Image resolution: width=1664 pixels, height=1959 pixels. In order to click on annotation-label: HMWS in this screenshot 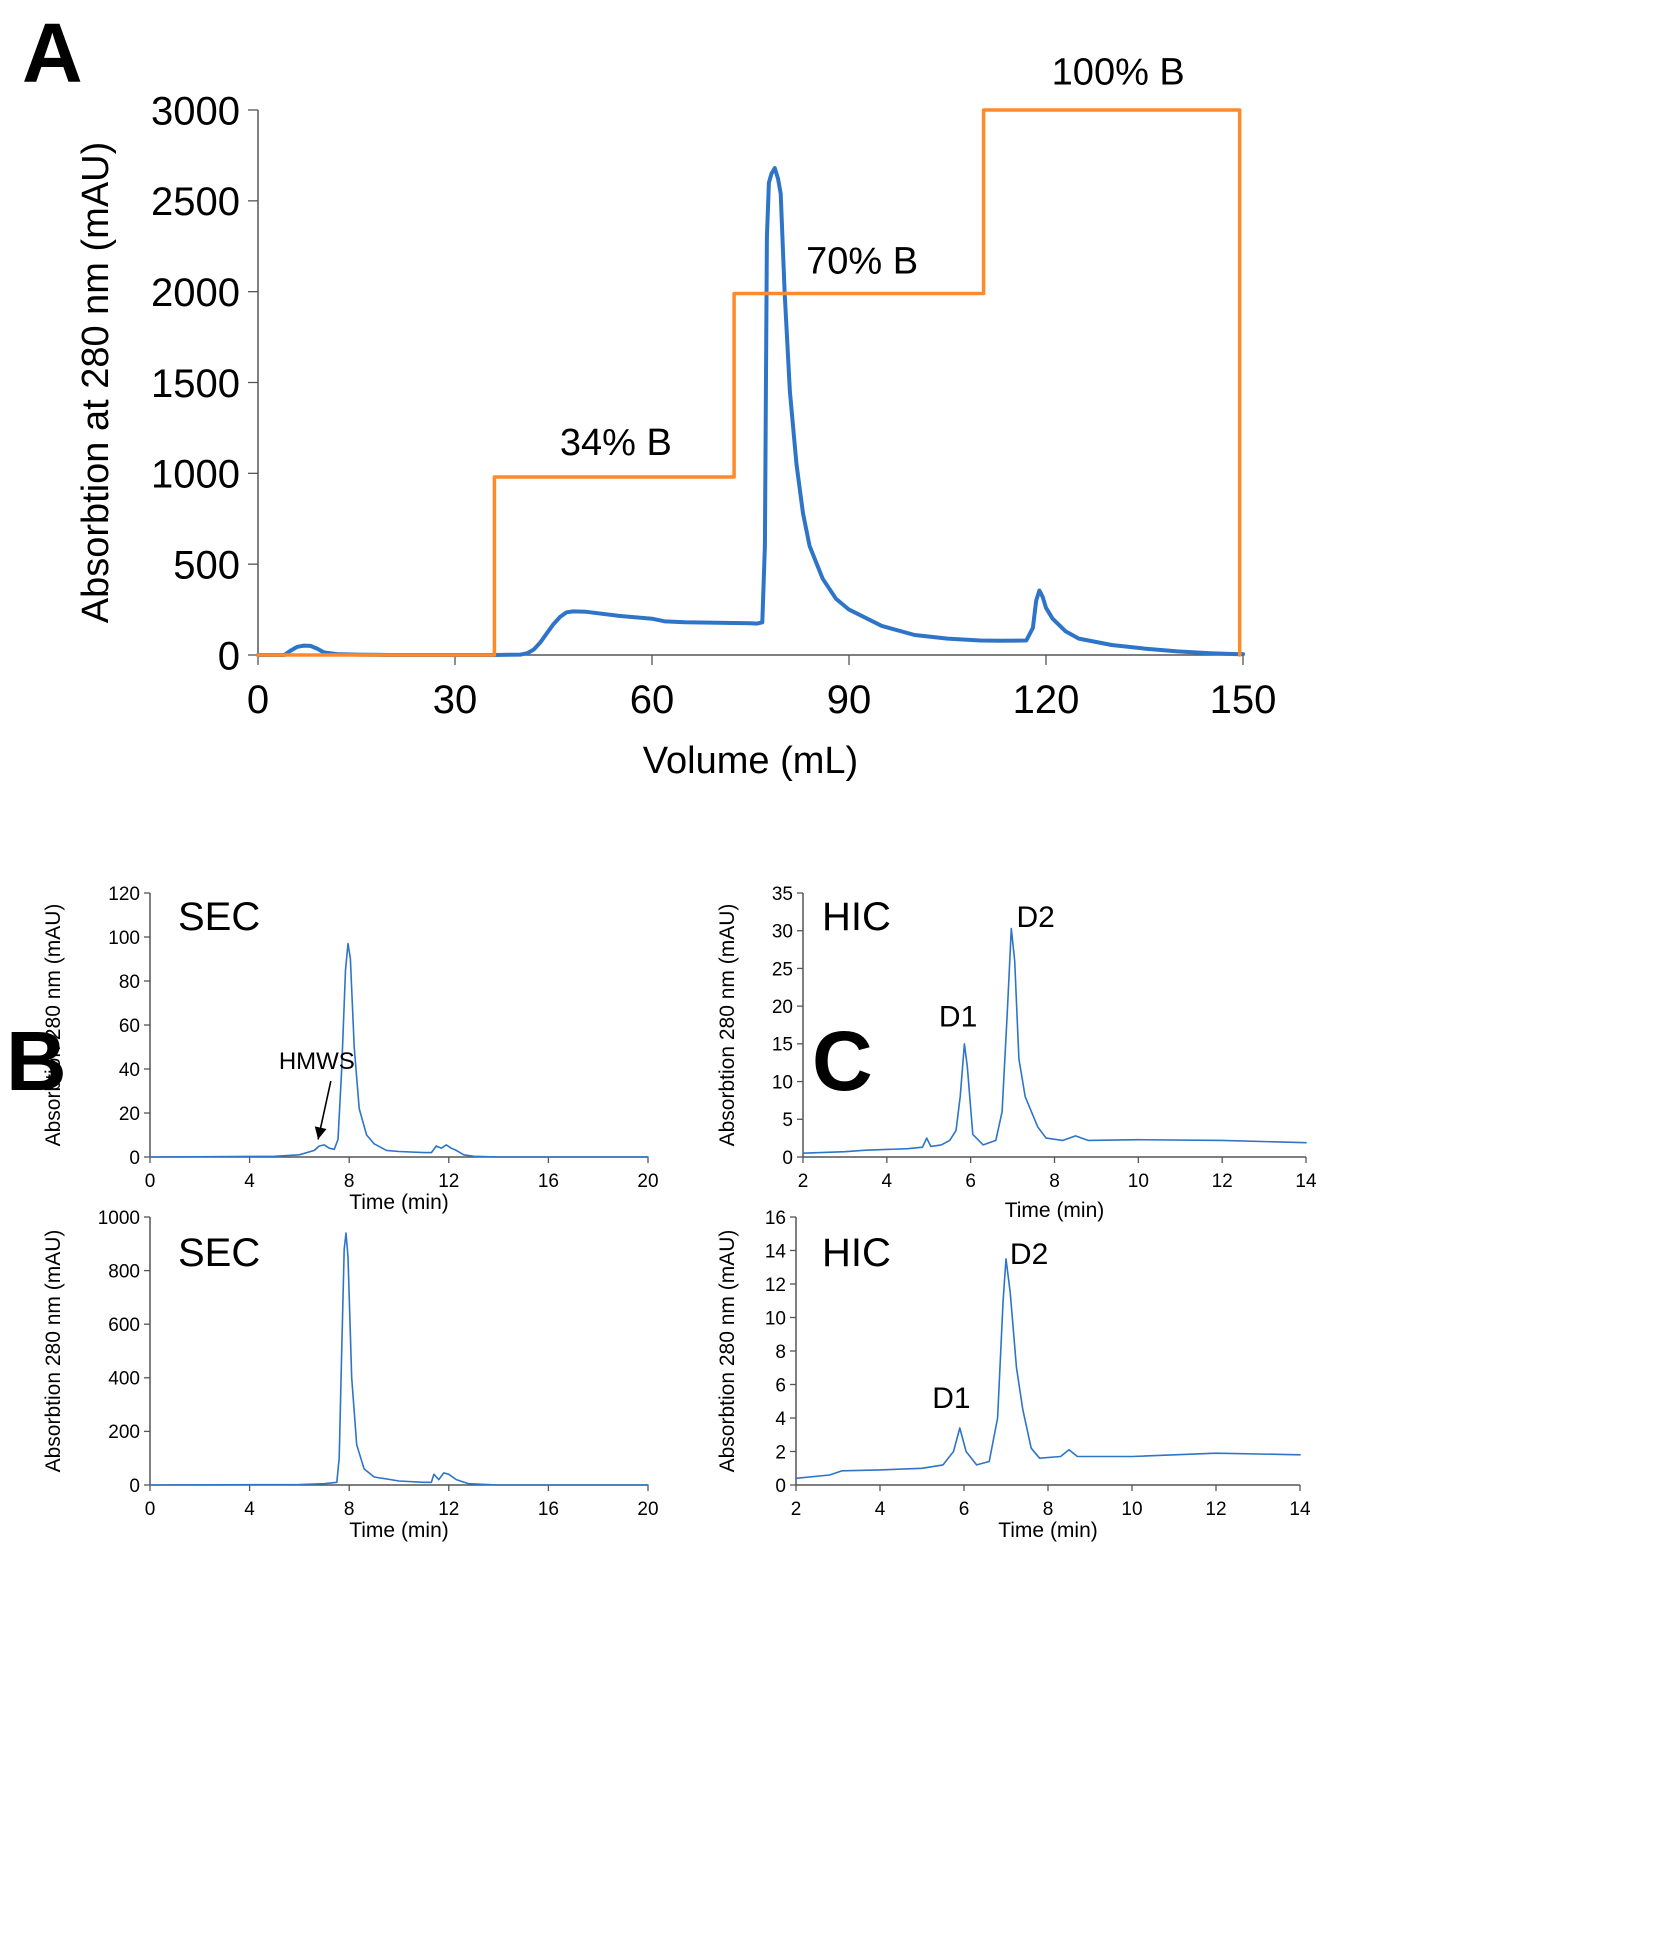, I will do `click(317, 1061)`.